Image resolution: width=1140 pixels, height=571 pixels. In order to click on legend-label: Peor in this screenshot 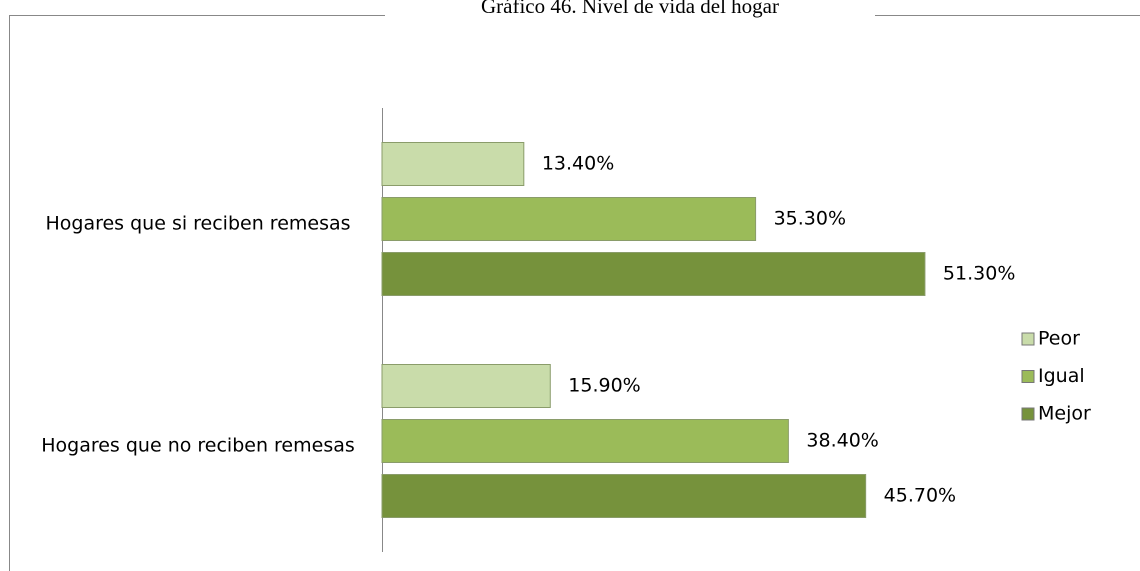, I will do `click(1059, 339)`.